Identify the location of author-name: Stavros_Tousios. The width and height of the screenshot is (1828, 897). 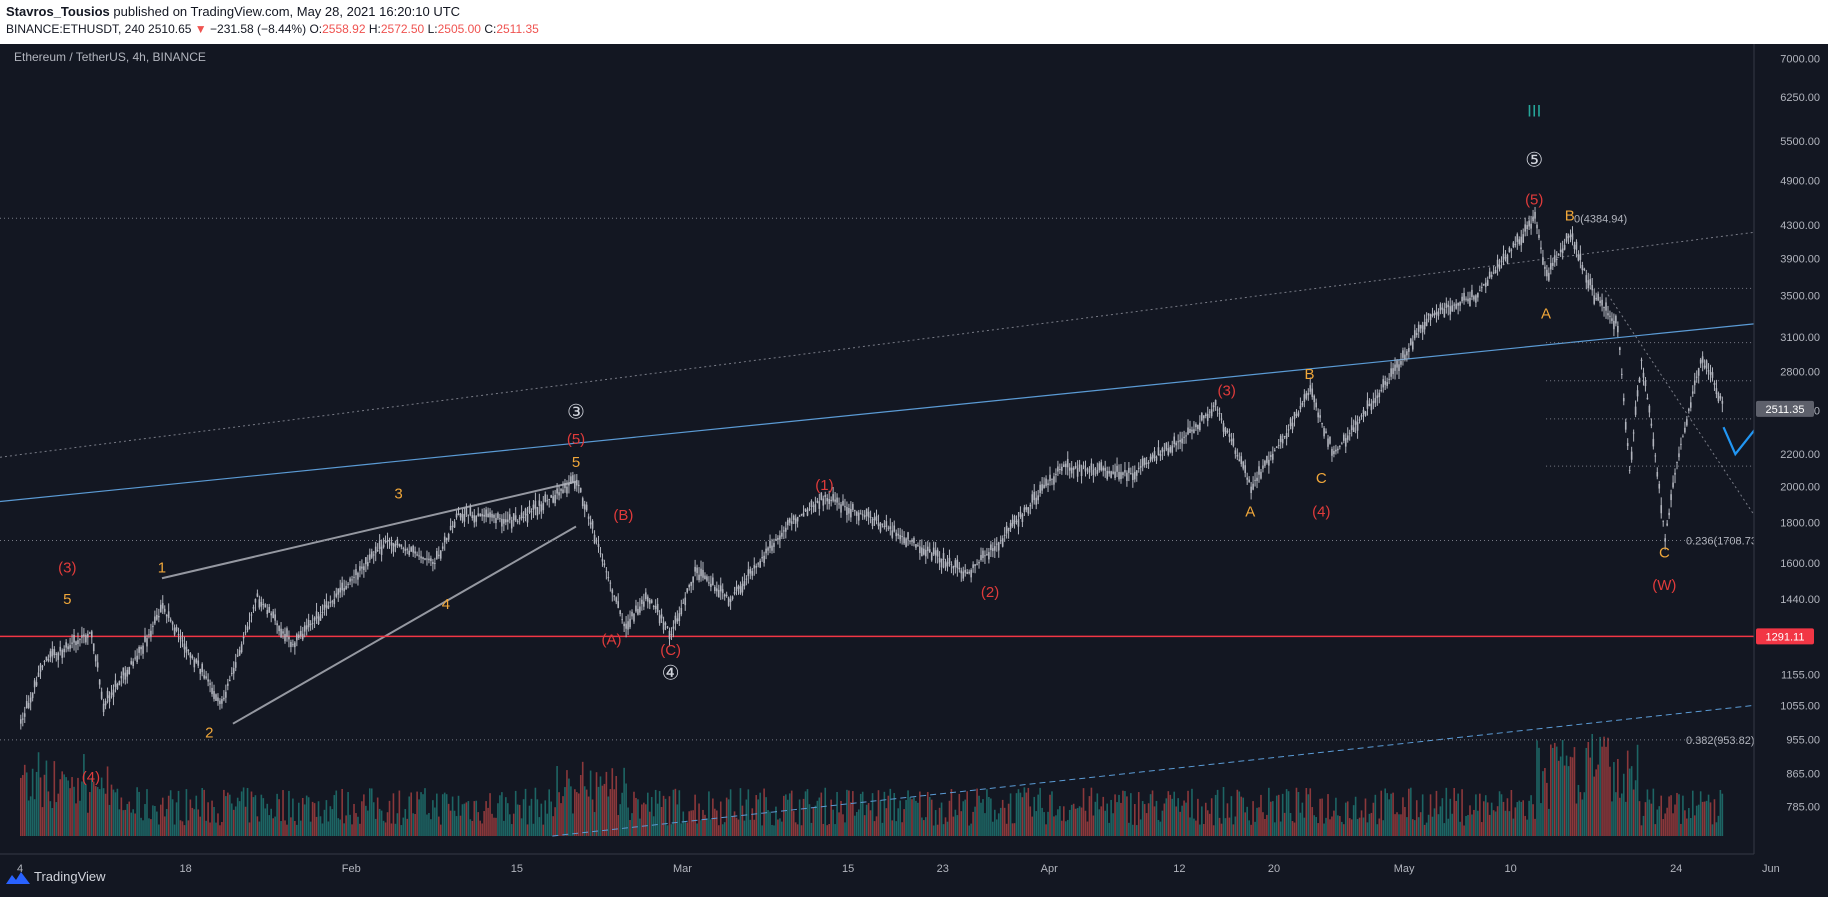
(58, 11).